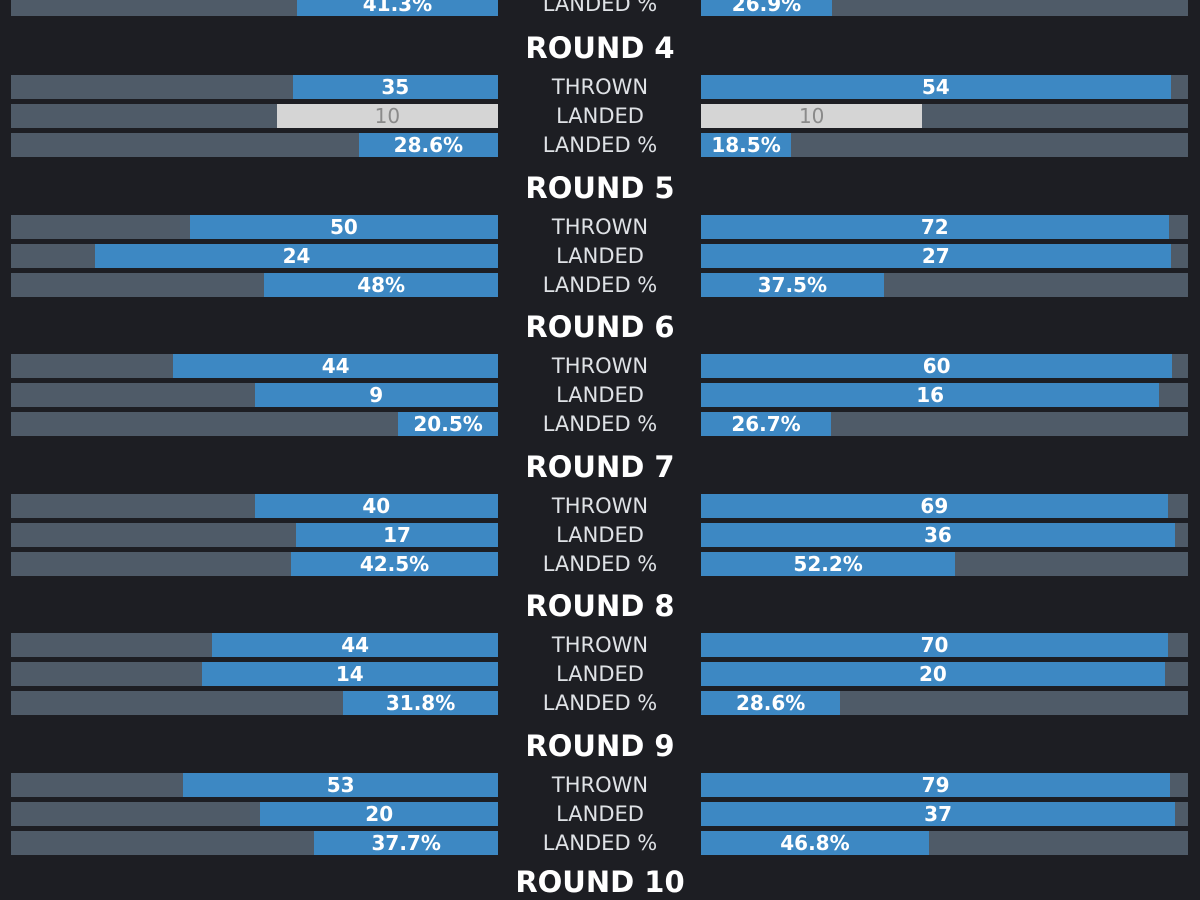 The width and height of the screenshot is (1200, 900). What do you see at coordinates (936, 255) in the screenshot?
I see `round-5-landed-right-bar: 27` at bounding box center [936, 255].